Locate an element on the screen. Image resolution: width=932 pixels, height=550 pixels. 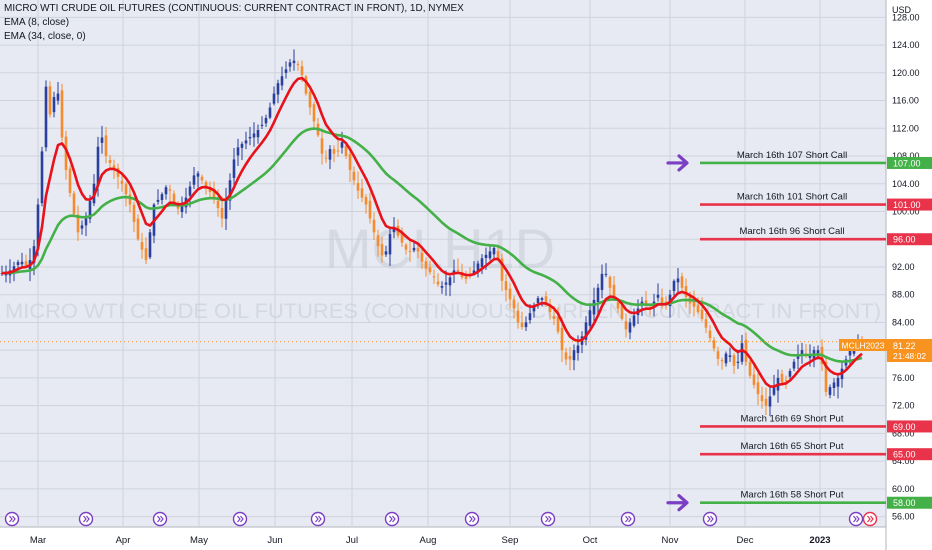
y-tick-label: 108.00 is located at coordinates (906, 156).